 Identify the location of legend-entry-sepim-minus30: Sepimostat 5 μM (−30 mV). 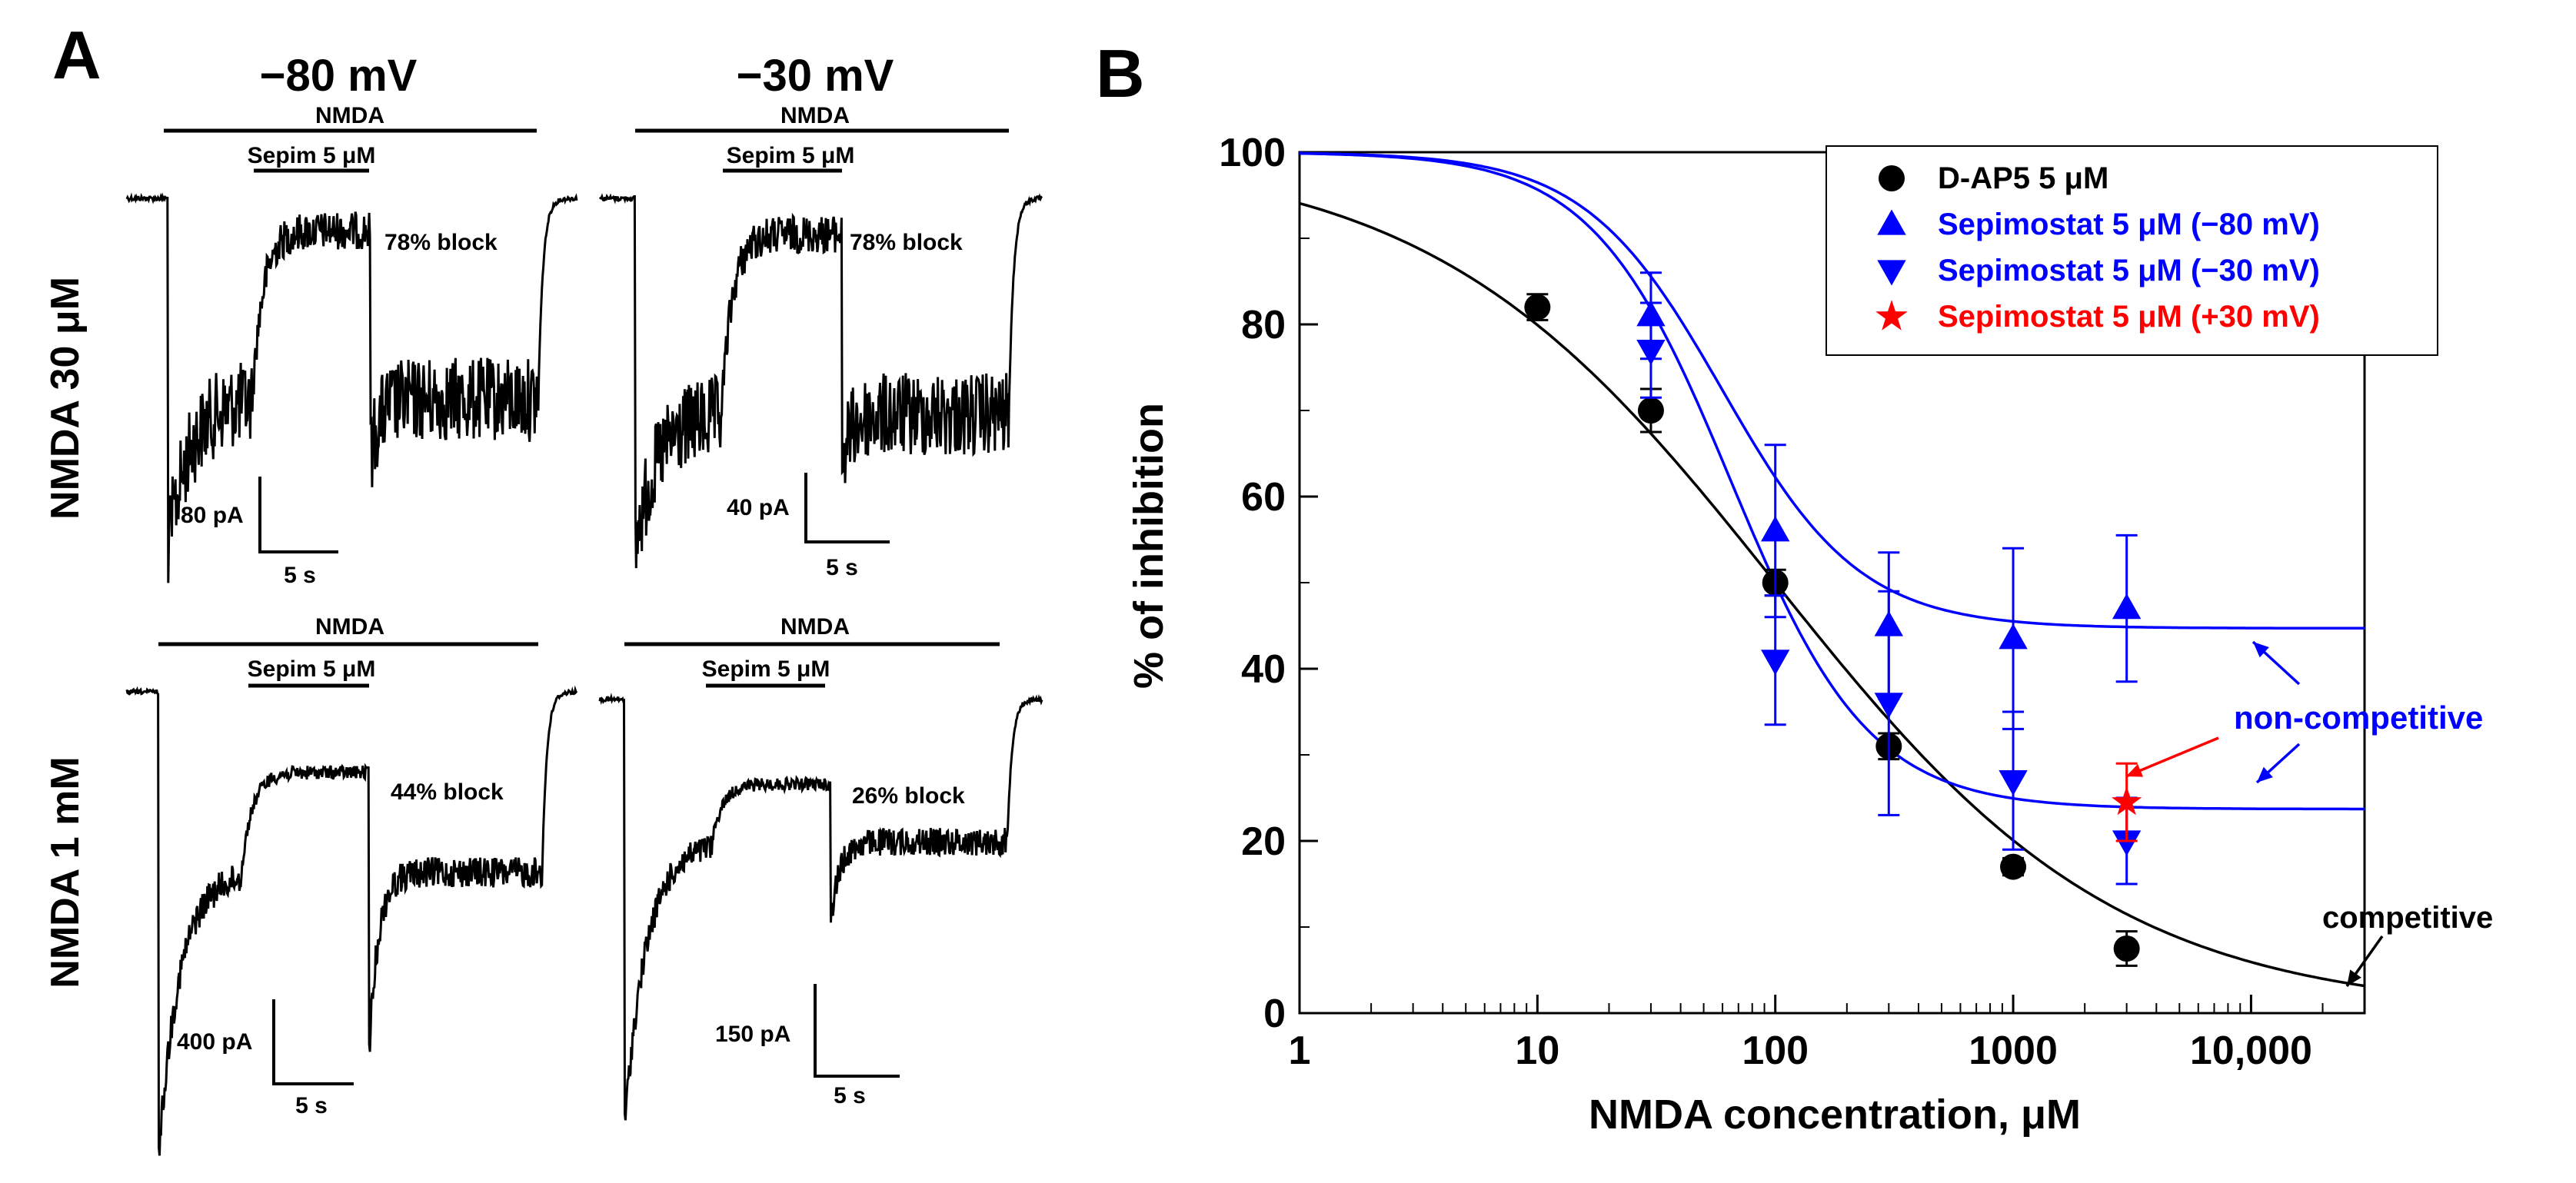
(2129, 271).